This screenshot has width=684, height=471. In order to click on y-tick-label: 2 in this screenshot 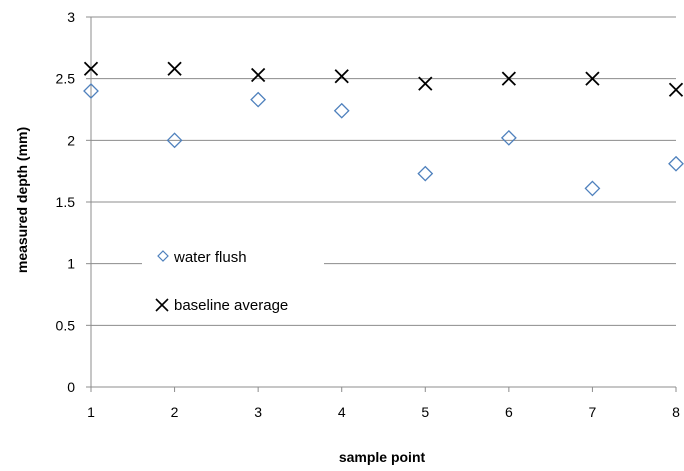, I will do `click(71, 140)`.